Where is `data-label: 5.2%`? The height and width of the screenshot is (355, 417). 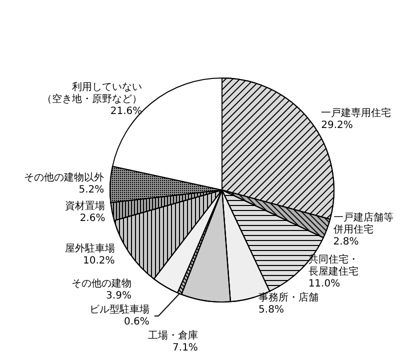
data-label: 5.2% is located at coordinates (91, 190).